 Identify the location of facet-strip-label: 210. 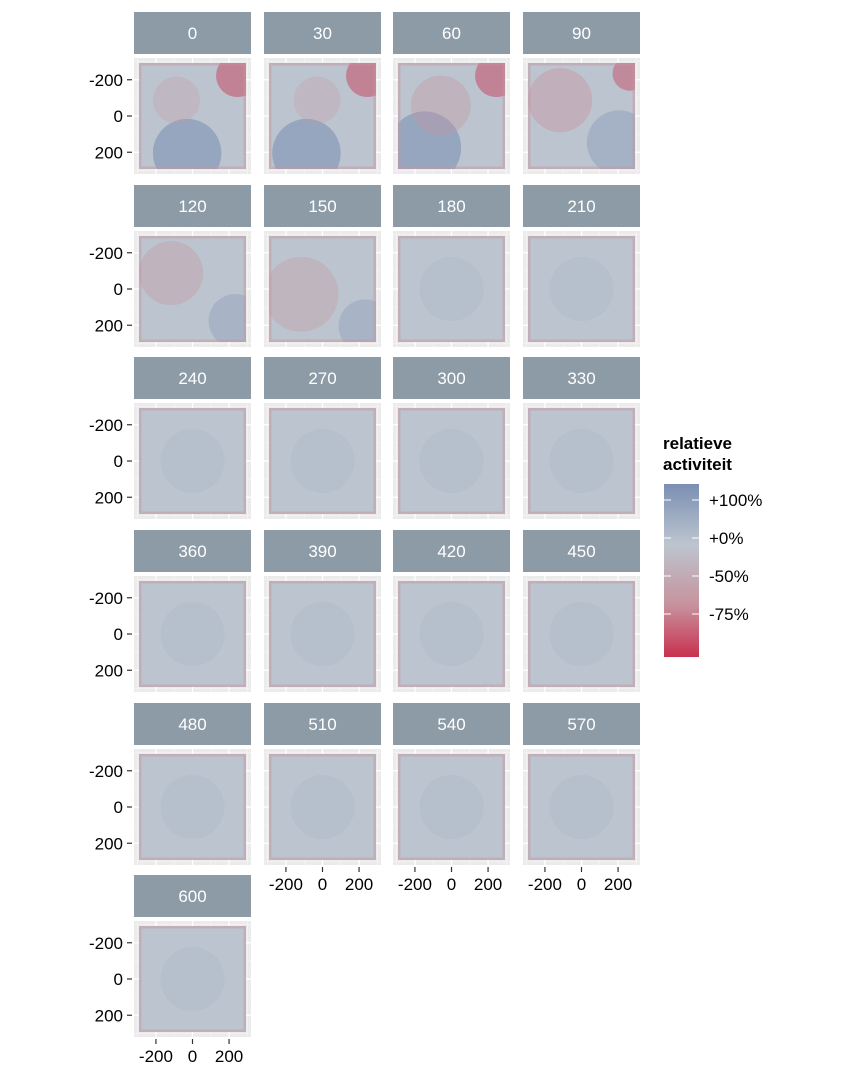
(581, 206).